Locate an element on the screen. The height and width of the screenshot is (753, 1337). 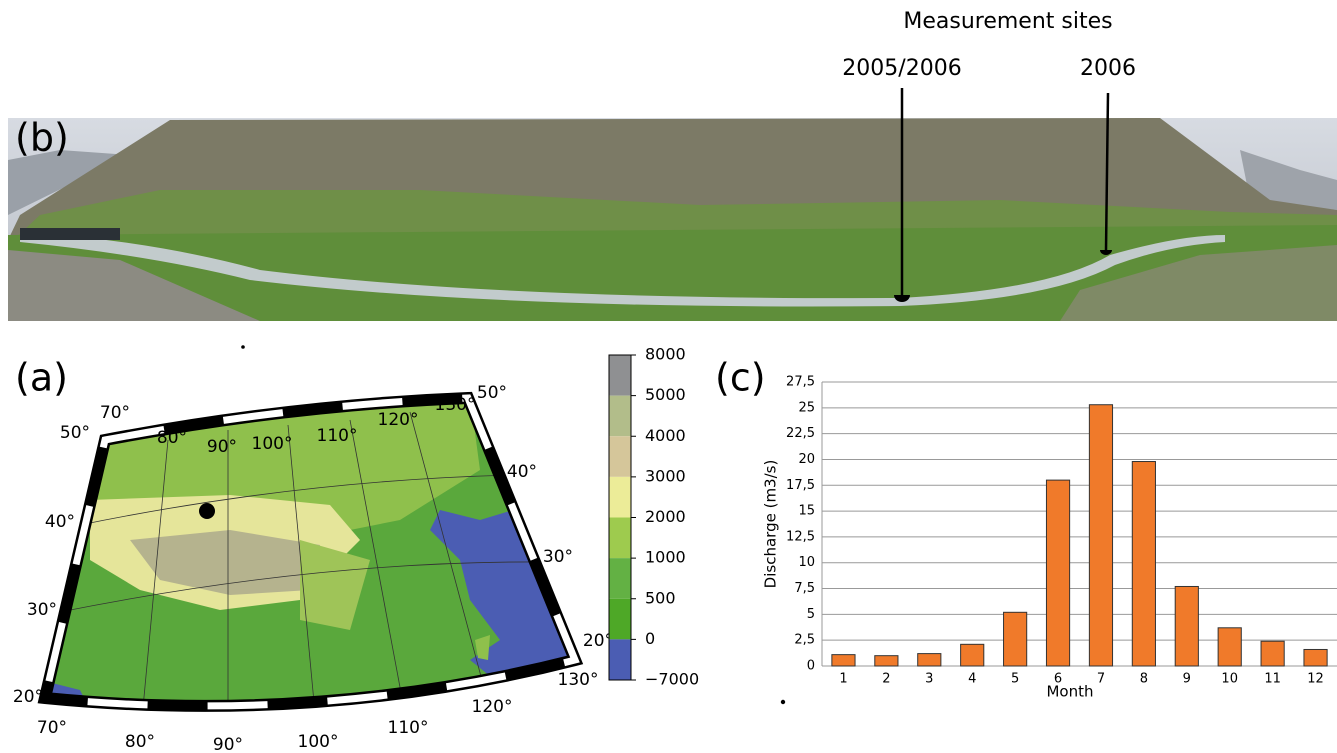
y-tick-label: 7,5 is located at coordinates (804, 588).